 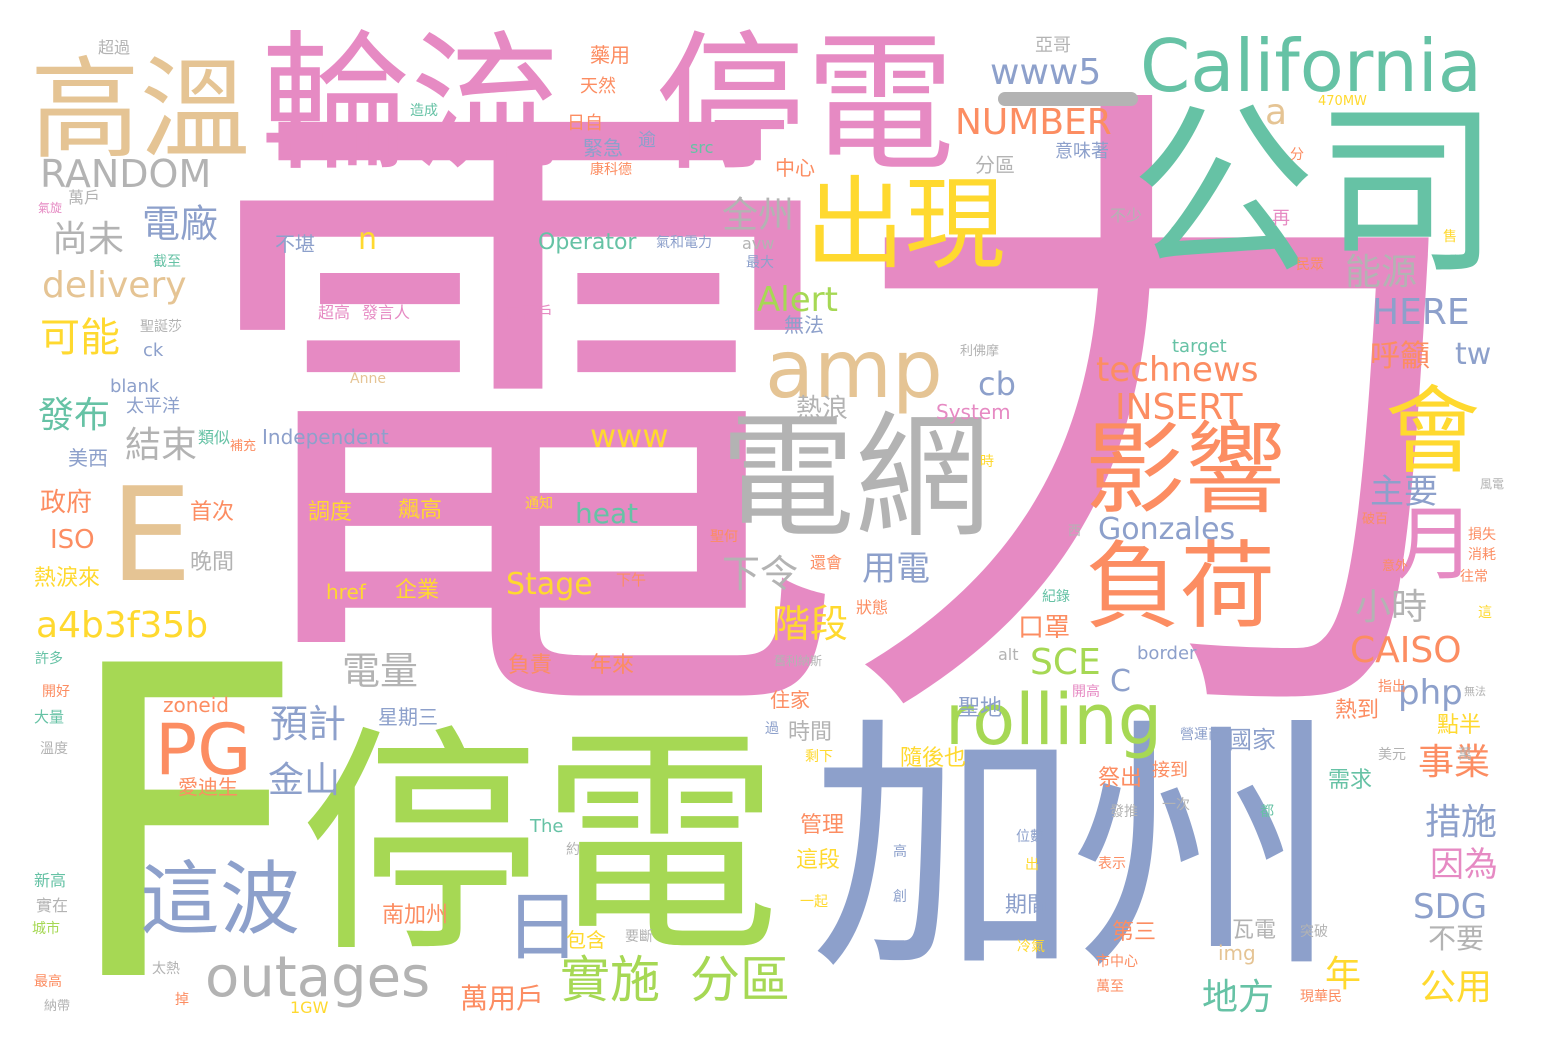 I want to click on word: 熱淚來, so click(x=67, y=578).